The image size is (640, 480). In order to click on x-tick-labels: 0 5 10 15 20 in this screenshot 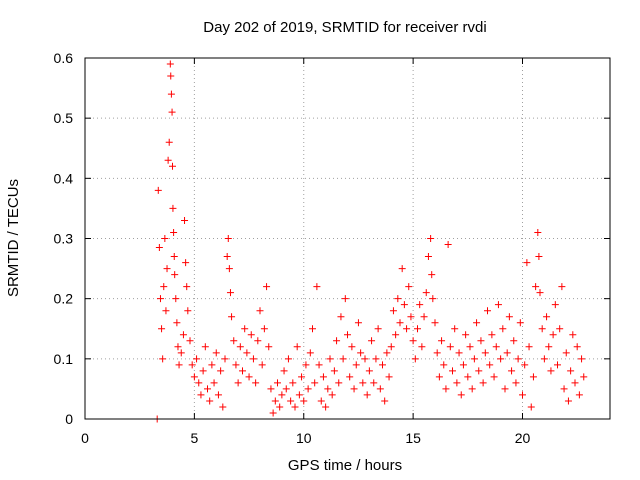, I will do `click(305, 438)`.